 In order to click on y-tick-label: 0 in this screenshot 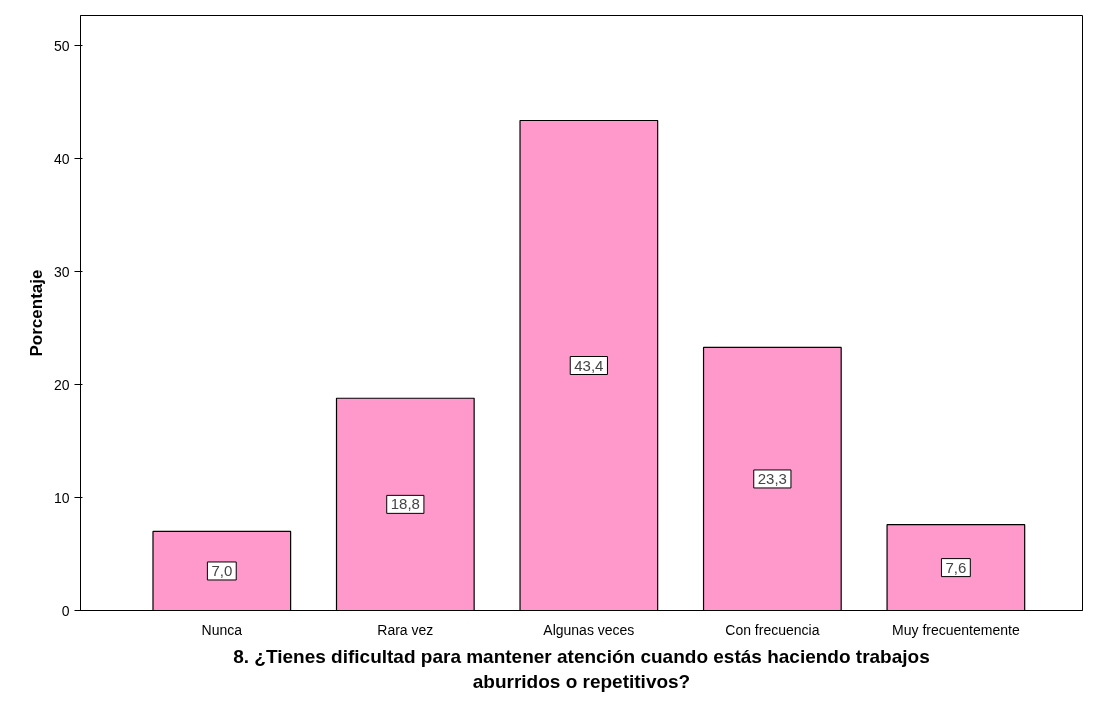, I will do `click(65, 610)`.